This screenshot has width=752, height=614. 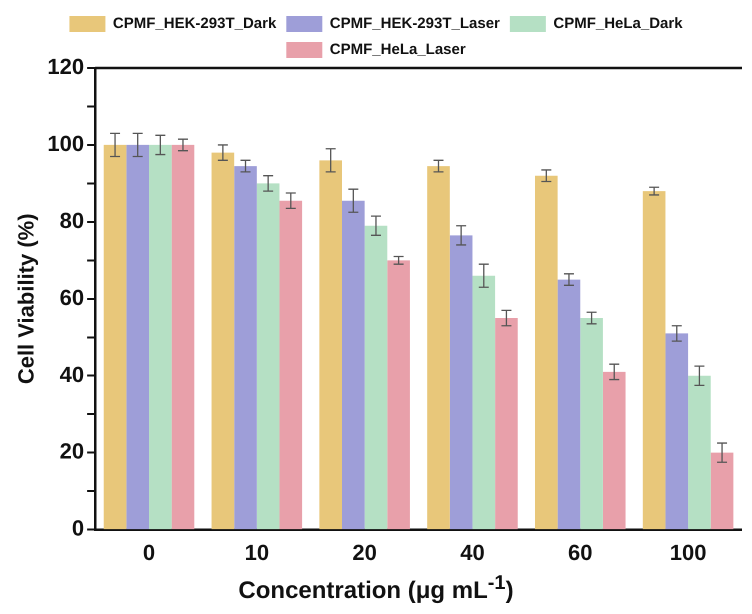 I want to click on x-tick-label: 60, so click(x=580, y=552).